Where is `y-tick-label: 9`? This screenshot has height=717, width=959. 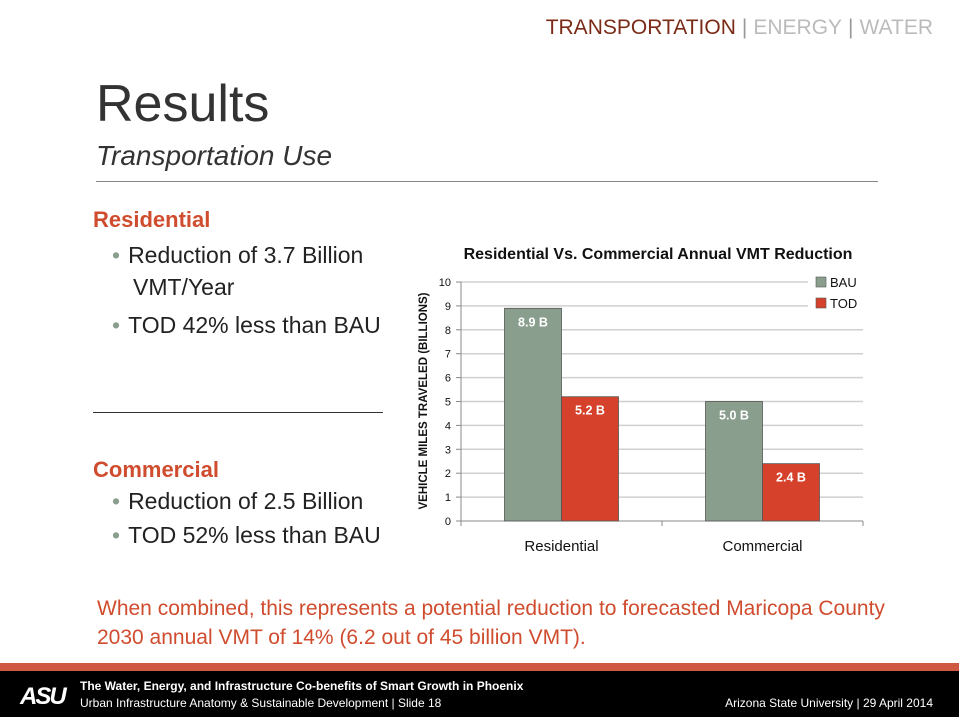 y-tick-label: 9 is located at coordinates (448, 307).